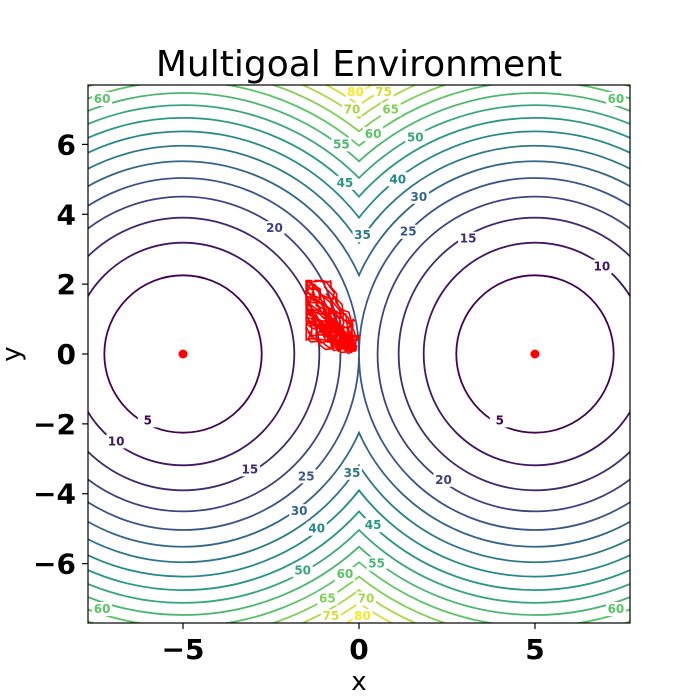  What do you see at coordinates (358, 682) in the screenshot?
I see `x-axis-label: x` at bounding box center [358, 682].